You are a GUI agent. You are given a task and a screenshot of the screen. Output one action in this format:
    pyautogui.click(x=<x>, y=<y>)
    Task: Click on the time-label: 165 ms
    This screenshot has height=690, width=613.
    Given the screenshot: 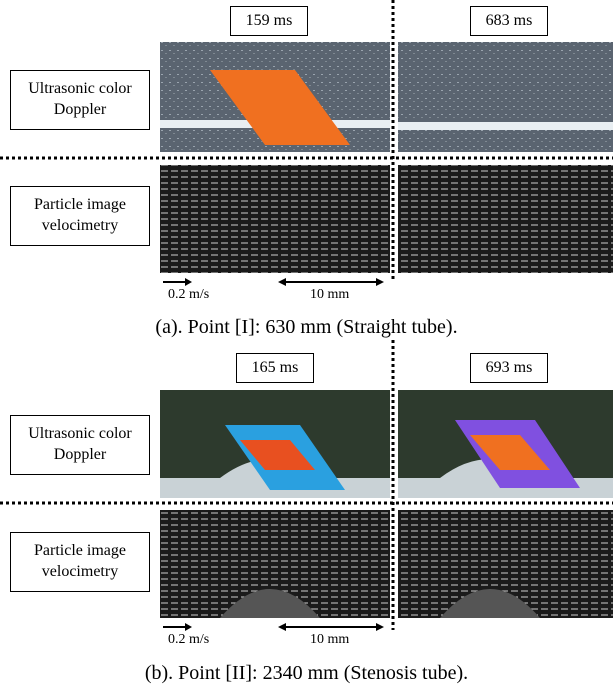 What is the action you would take?
    pyautogui.click(x=275, y=368)
    